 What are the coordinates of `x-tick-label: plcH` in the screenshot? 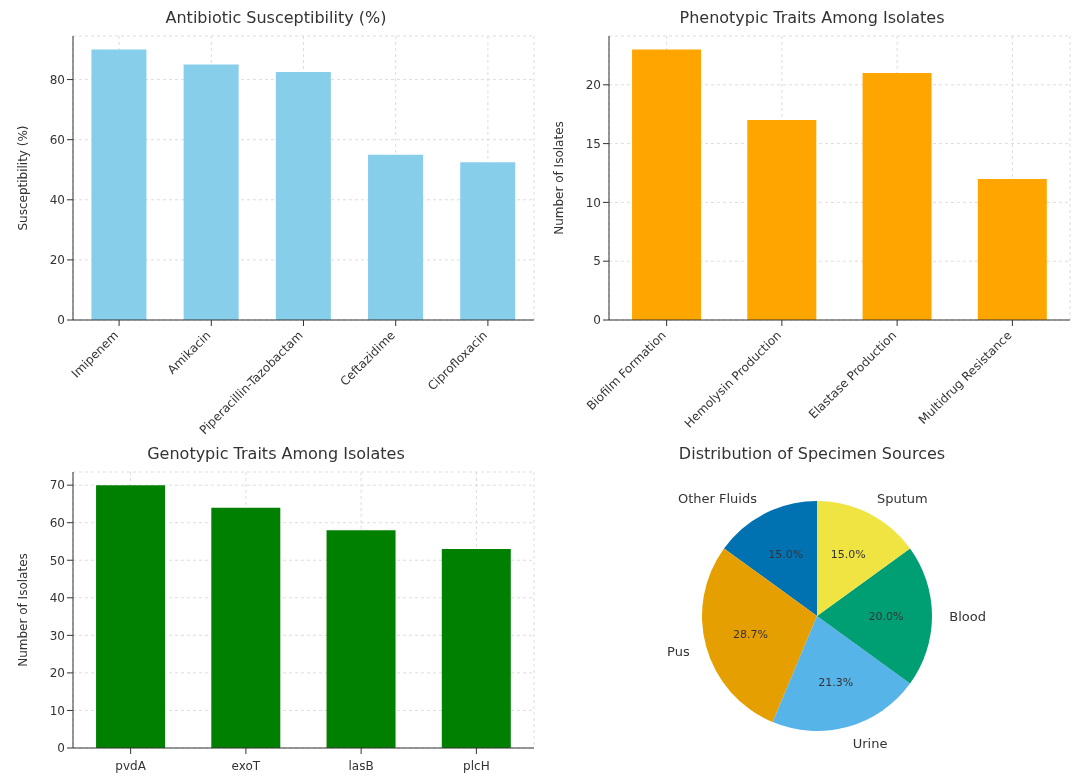 It's located at (476, 766).